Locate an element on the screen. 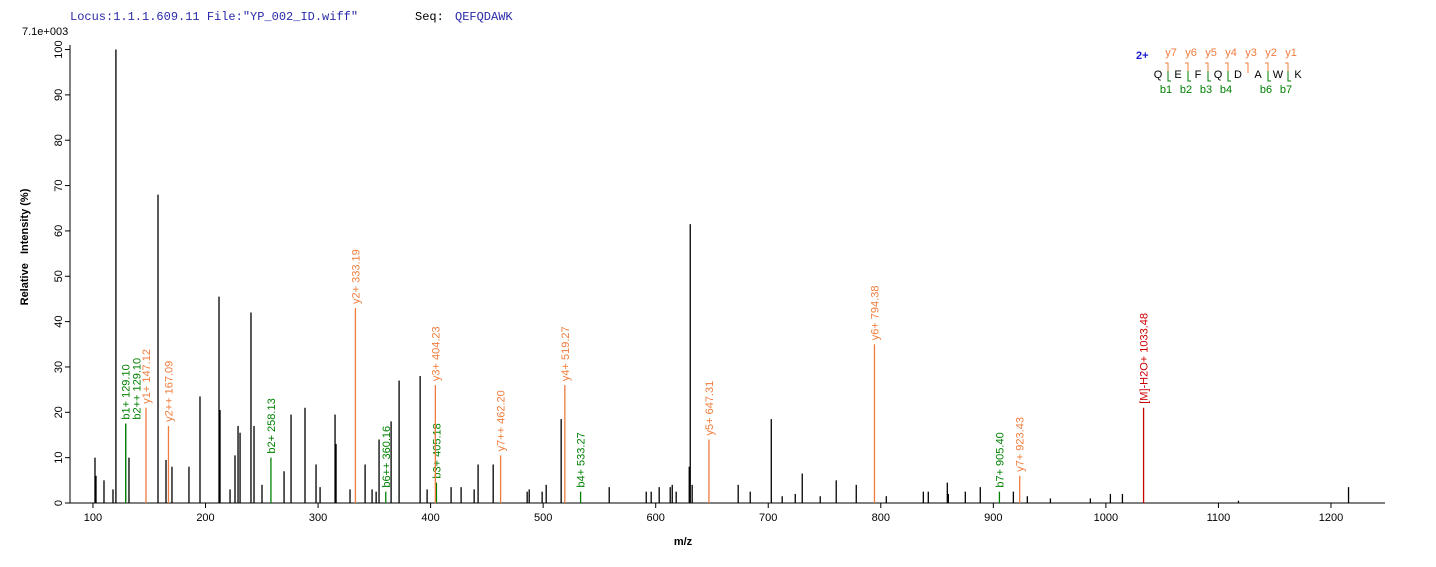 The height and width of the screenshot is (567, 1436). peak-label: b2++ 129.10 is located at coordinates (138, 389).